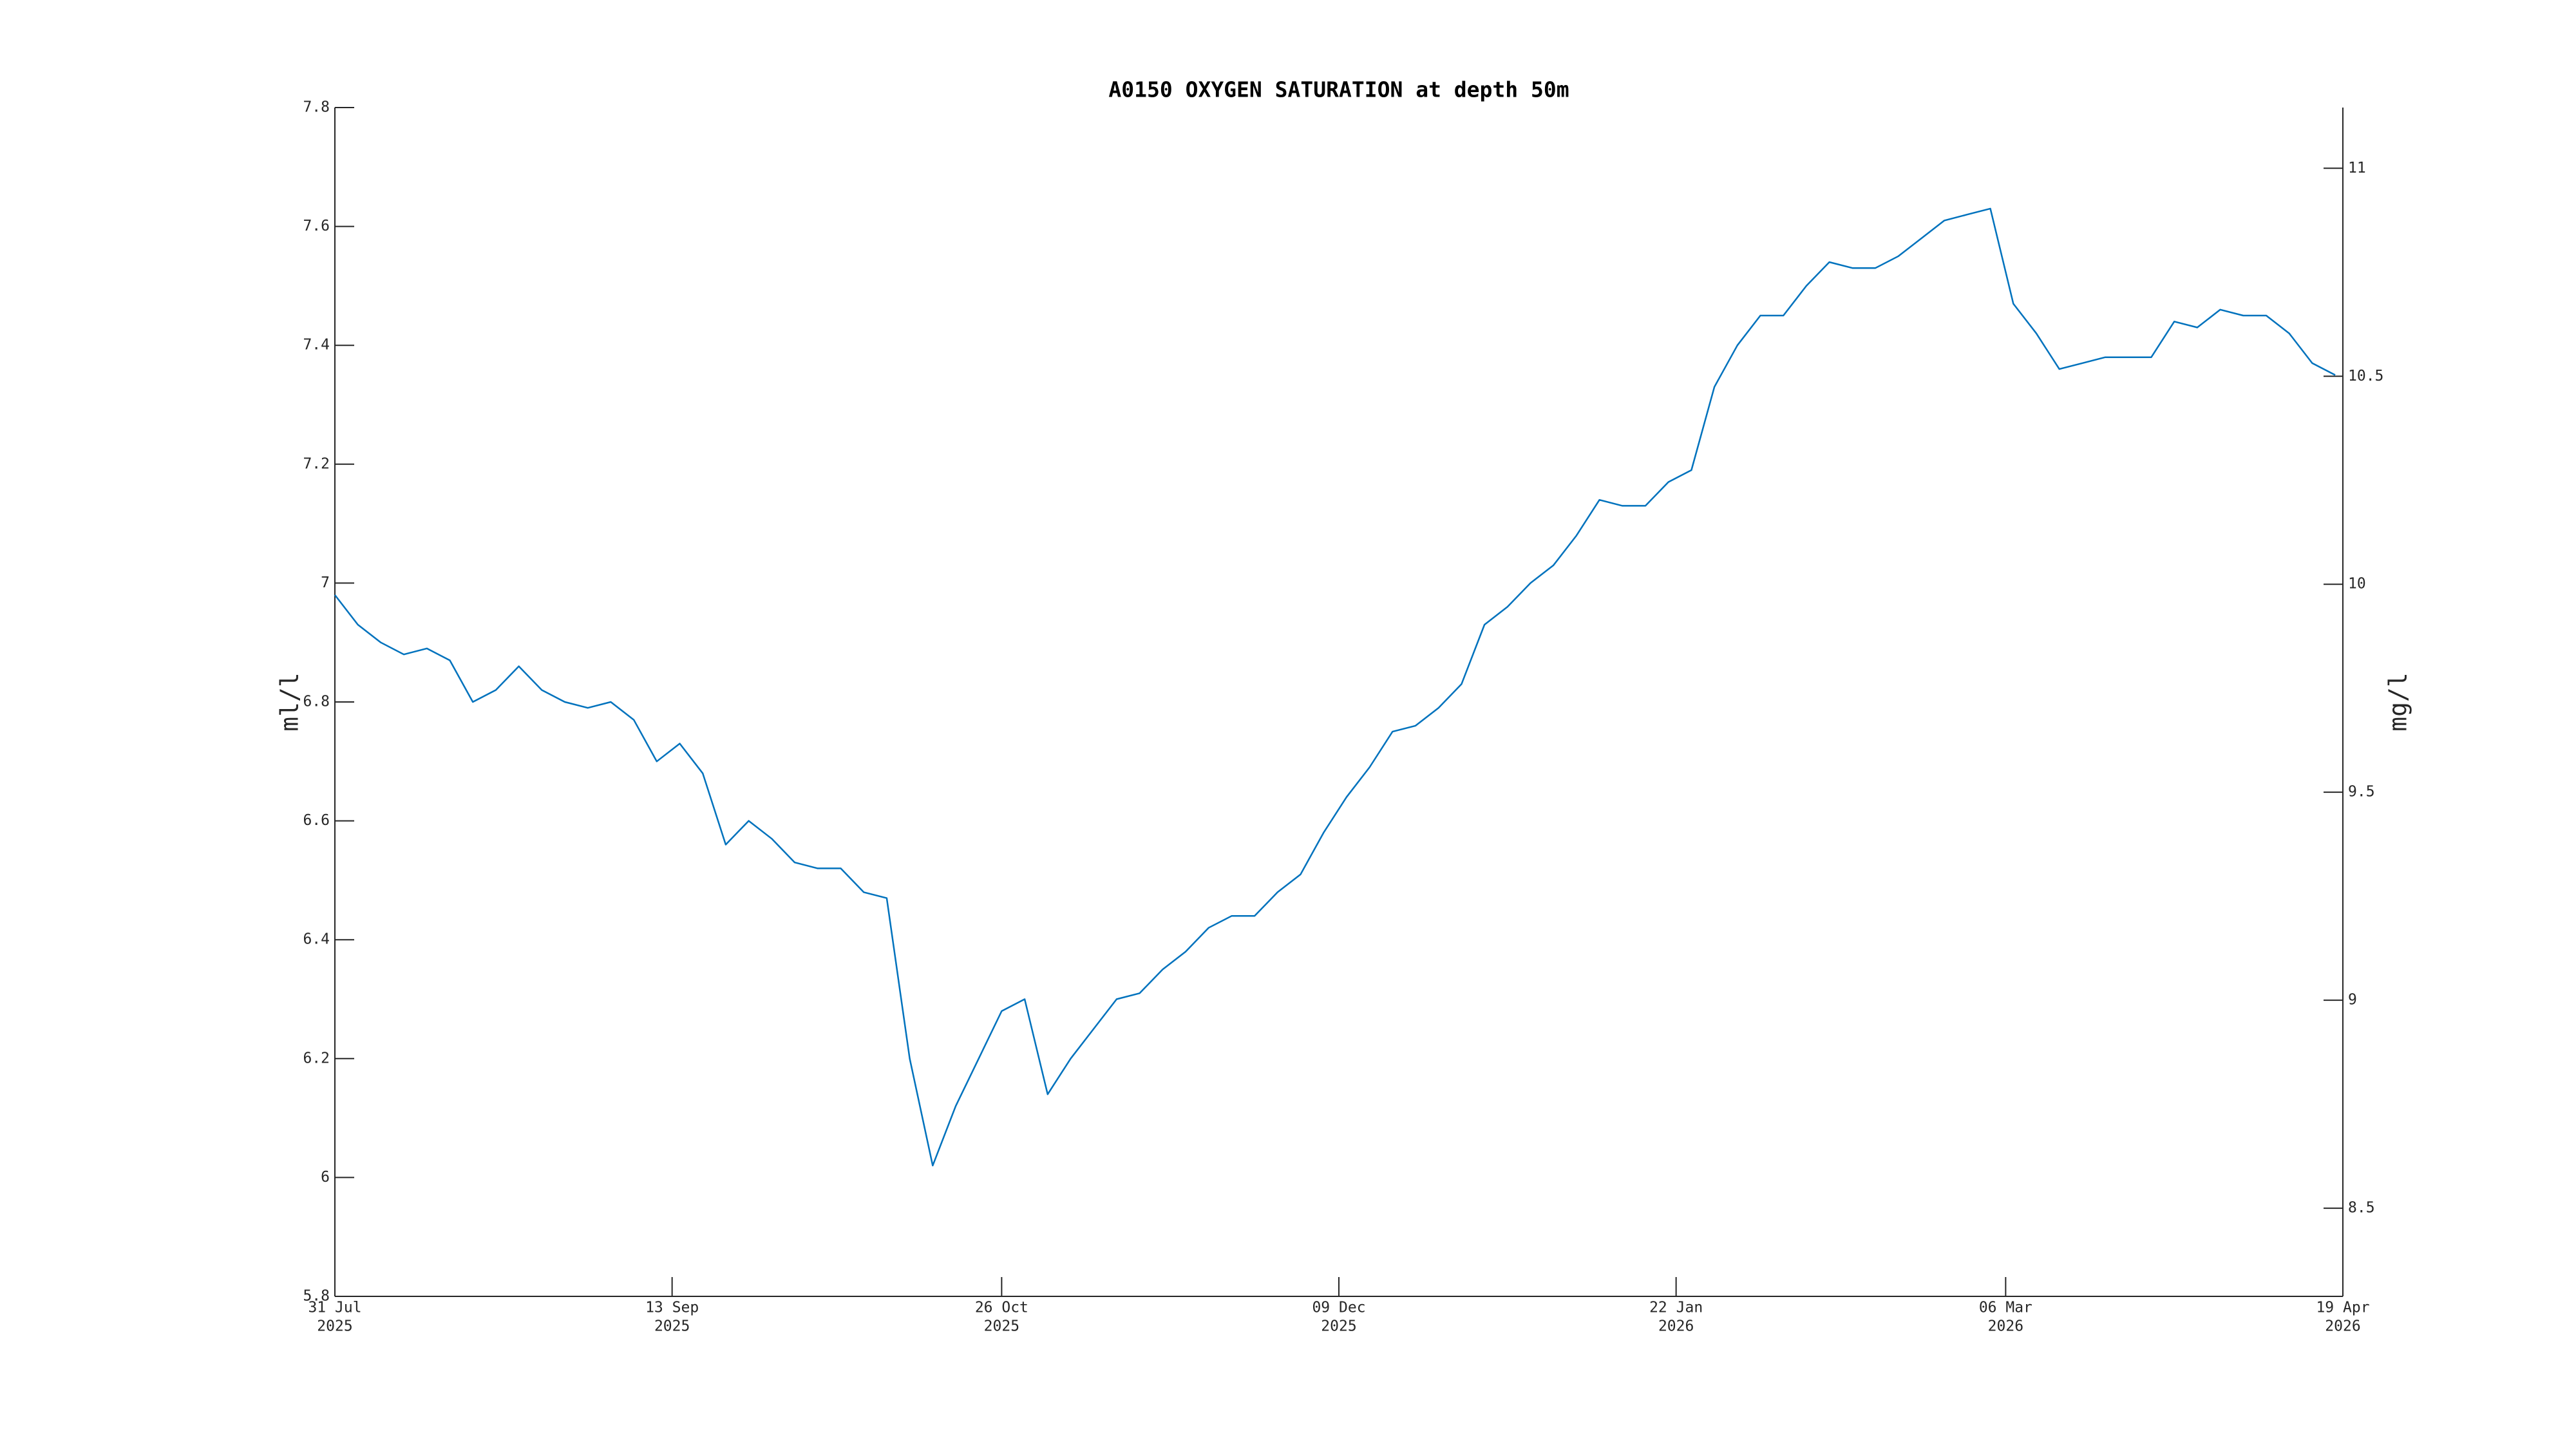  Describe the element at coordinates (1676, 1308) in the screenshot. I see `x-tick-label: 22 Jan` at that location.